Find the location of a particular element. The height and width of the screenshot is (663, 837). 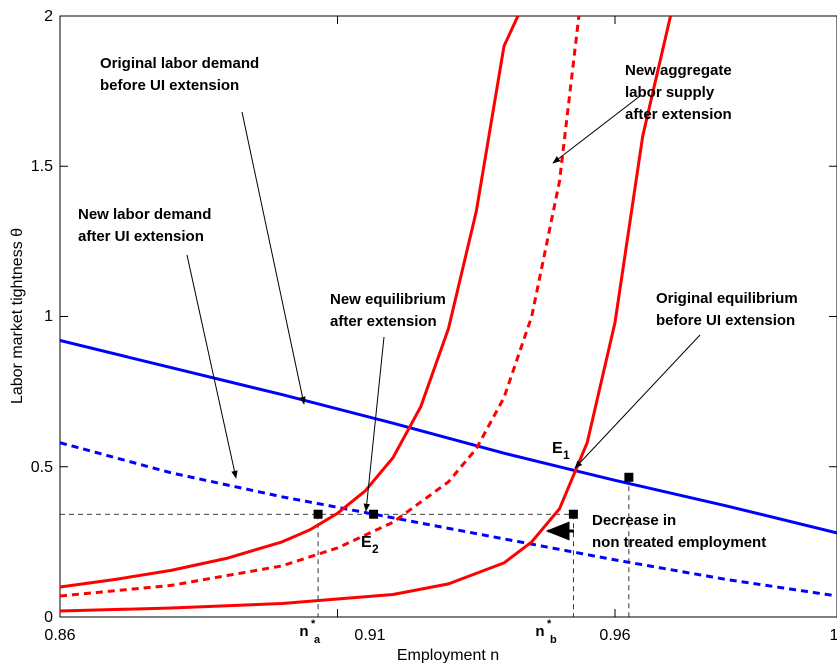

y-tick-label: 2 is located at coordinates (48, 16).